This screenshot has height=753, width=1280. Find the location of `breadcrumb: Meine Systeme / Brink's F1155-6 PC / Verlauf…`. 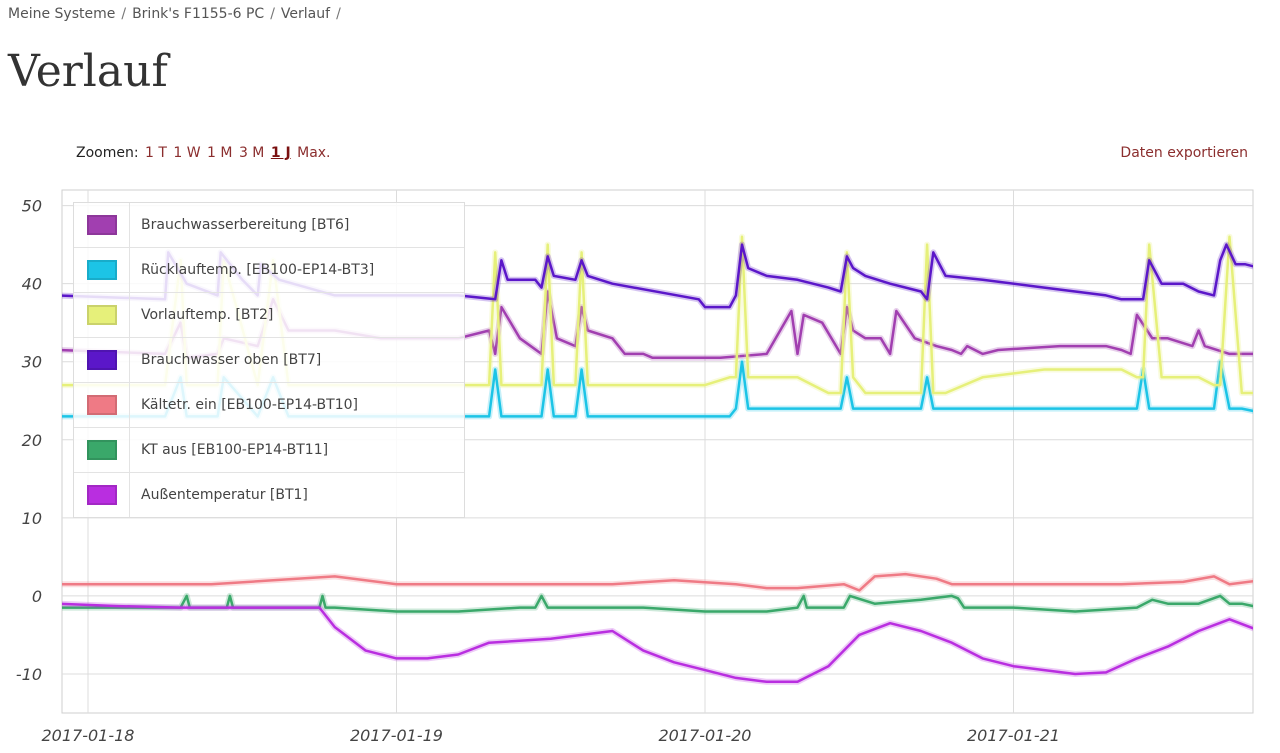

breadcrumb: Meine Systeme / Brink's F1155-6 PC / Verlauf… is located at coordinates (177, 14).